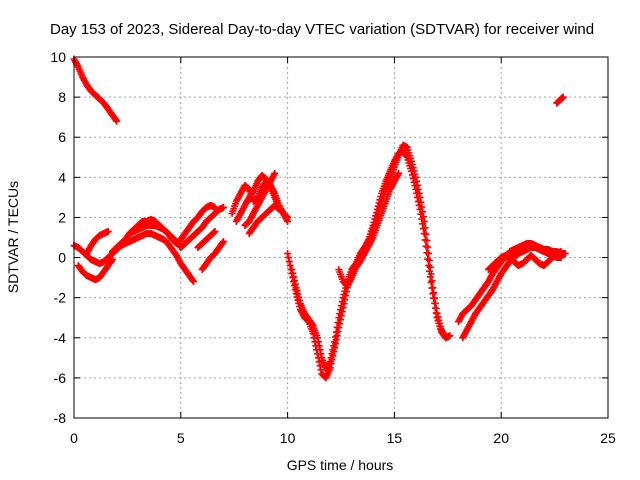 This screenshot has width=640, height=480. What do you see at coordinates (62, 177) in the screenshot?
I see `y-tick-label: 4` at bounding box center [62, 177].